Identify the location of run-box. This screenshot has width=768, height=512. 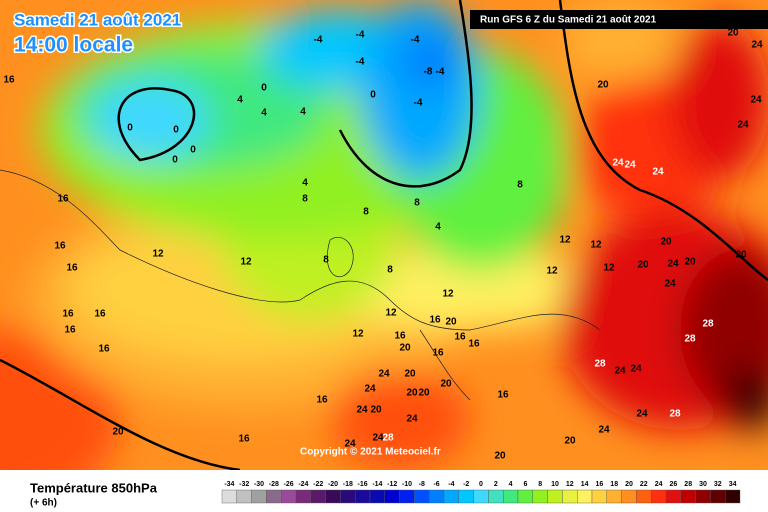
(619, 19).